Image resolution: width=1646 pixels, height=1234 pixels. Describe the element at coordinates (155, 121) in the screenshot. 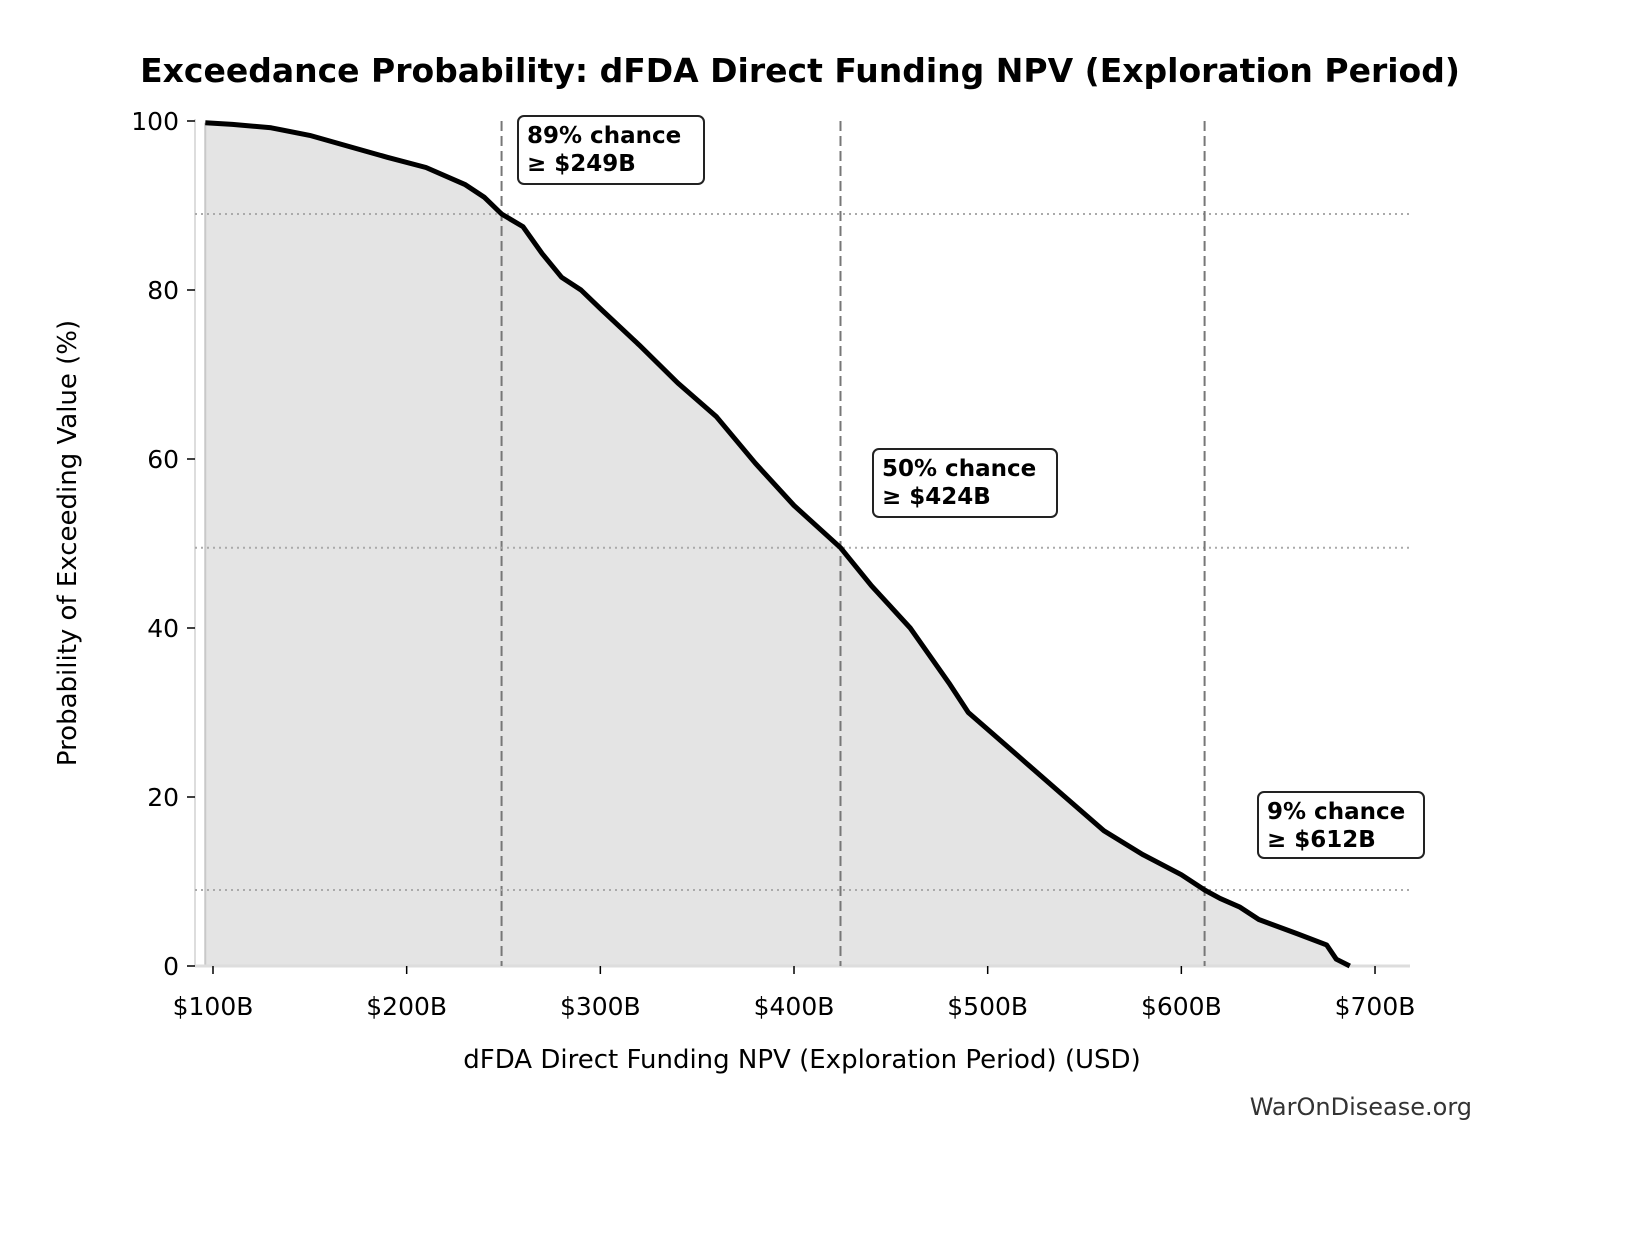

I see `y-tick-label: 100` at that location.